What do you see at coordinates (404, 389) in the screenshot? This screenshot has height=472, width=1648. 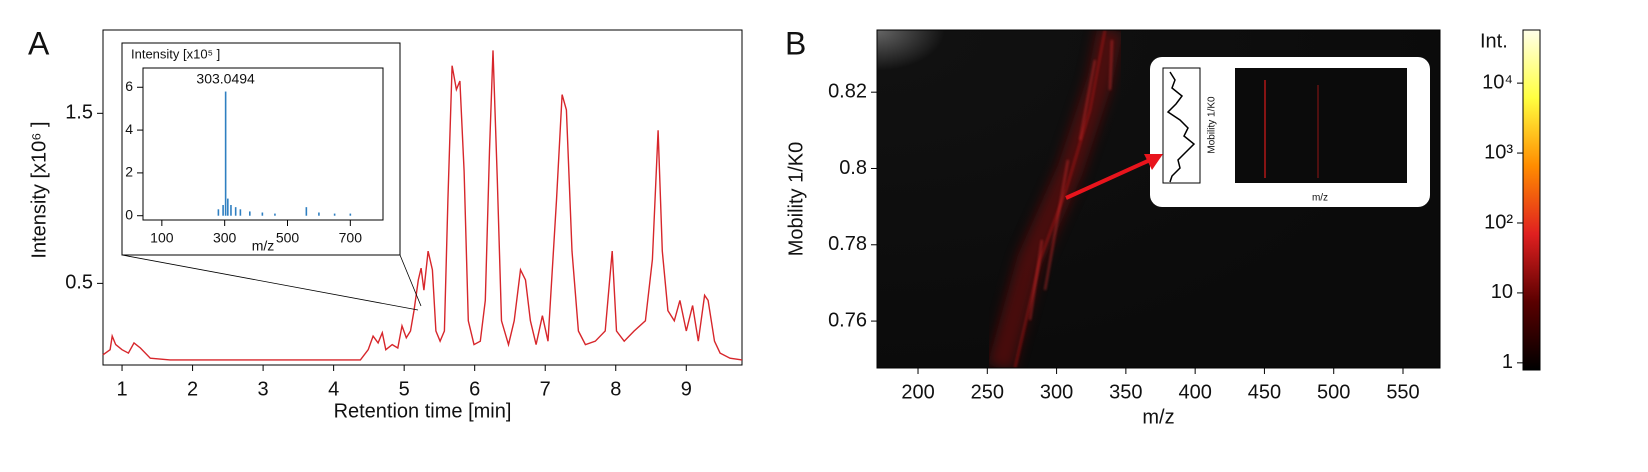 I see `x-tick-label: 5` at bounding box center [404, 389].